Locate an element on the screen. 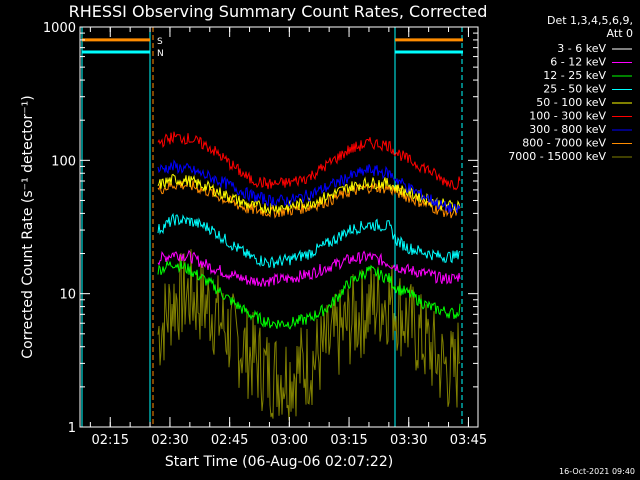 Image resolution: width=640 pixels, height=480 pixels. legend-label: 12 - 25 keV is located at coordinates (574, 75).